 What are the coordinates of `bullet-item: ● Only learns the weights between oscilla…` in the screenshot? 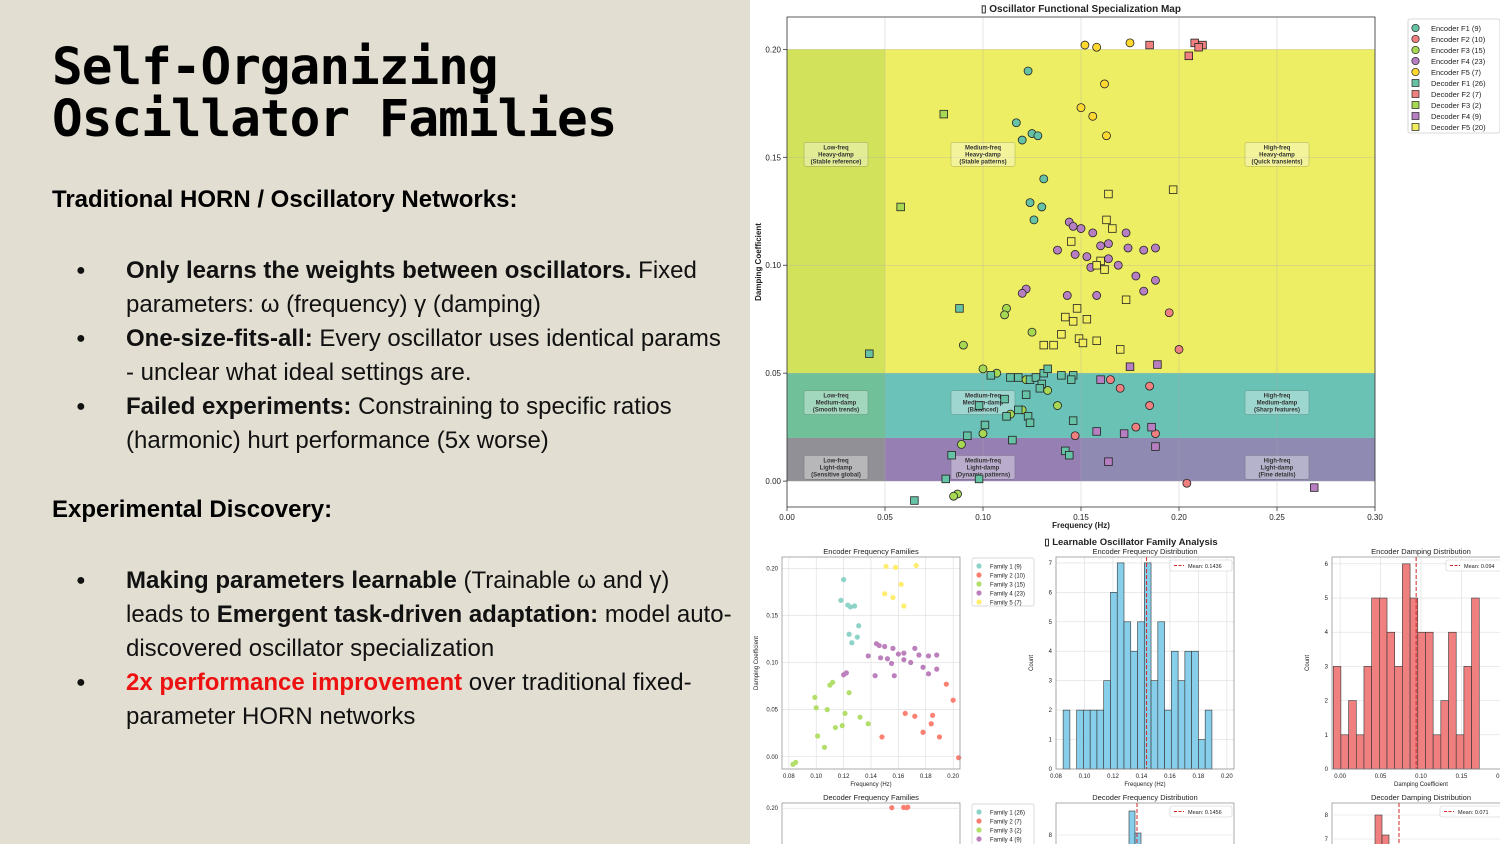 It's located at (392, 288).